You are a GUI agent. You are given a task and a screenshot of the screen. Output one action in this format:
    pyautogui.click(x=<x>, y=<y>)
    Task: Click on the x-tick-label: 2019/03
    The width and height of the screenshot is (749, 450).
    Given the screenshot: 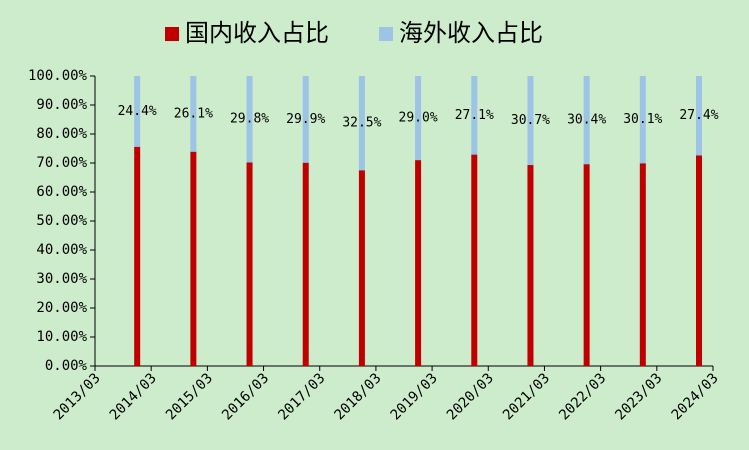 What is the action you would take?
    pyautogui.click(x=414, y=396)
    